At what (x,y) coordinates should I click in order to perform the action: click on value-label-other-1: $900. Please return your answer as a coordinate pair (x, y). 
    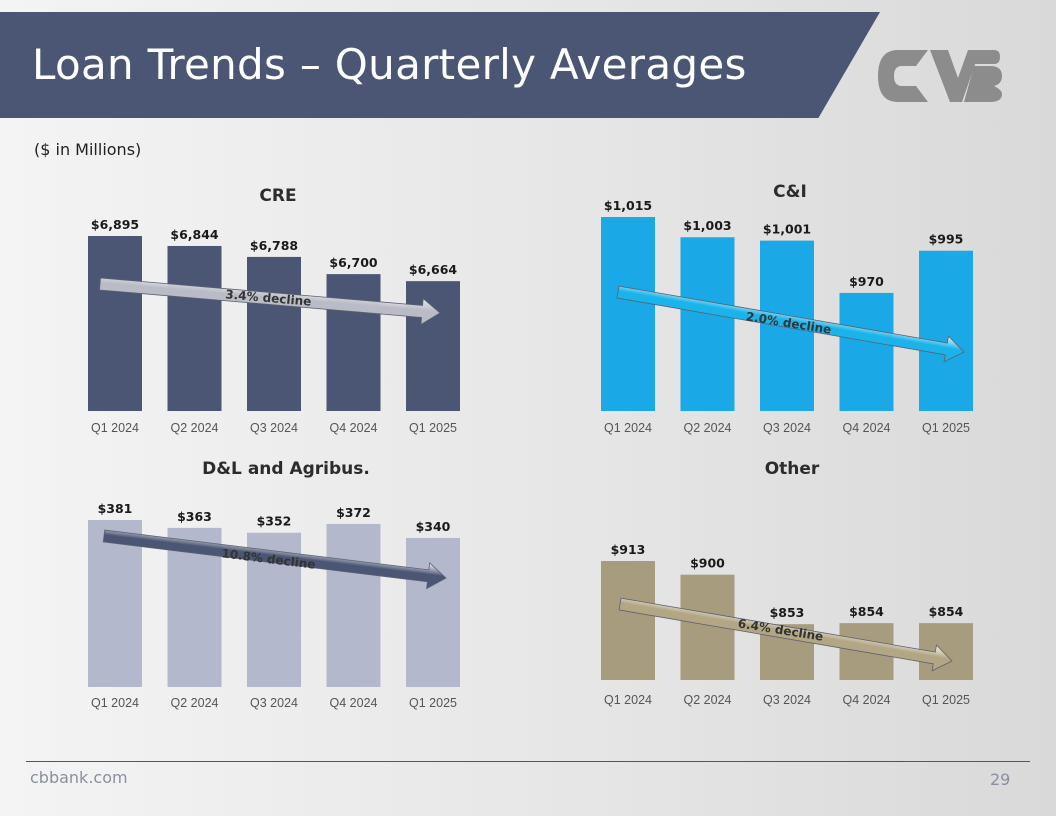
    Looking at the image, I should click on (707, 563).